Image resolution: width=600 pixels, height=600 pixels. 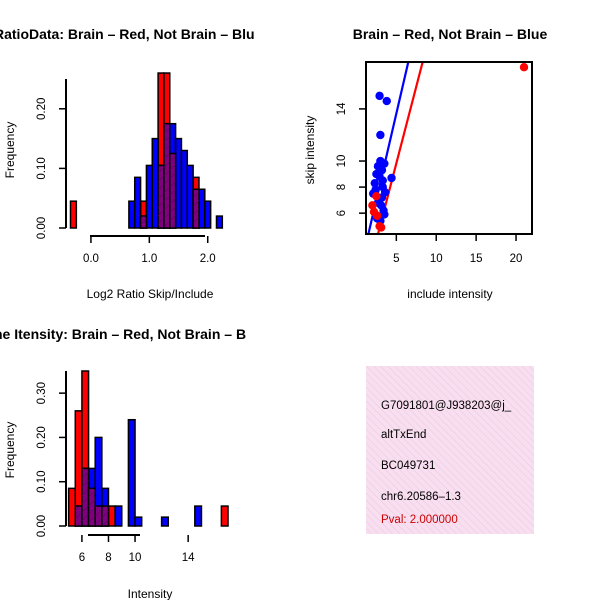 I want to click on ratio-histogram-ticks: 0.0 1.0 2.0 0.00 0.10 0.20, so click(x=126, y=181).